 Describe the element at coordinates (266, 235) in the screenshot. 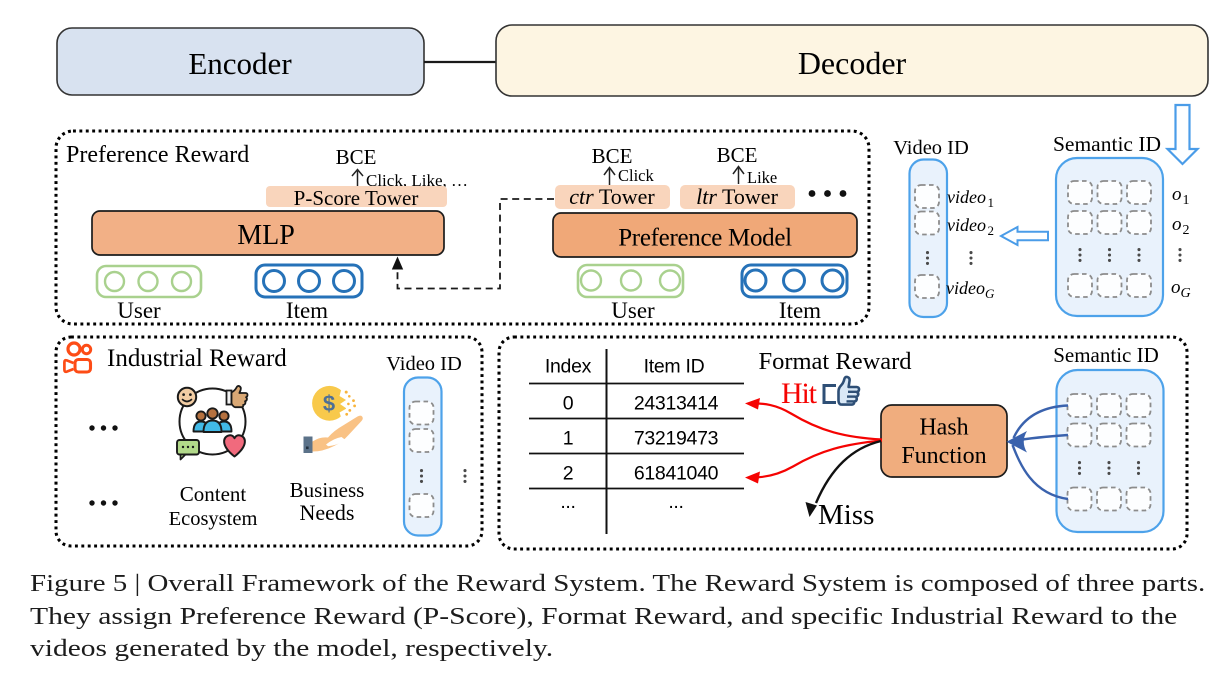

I see `svg-text: MLP` at that location.